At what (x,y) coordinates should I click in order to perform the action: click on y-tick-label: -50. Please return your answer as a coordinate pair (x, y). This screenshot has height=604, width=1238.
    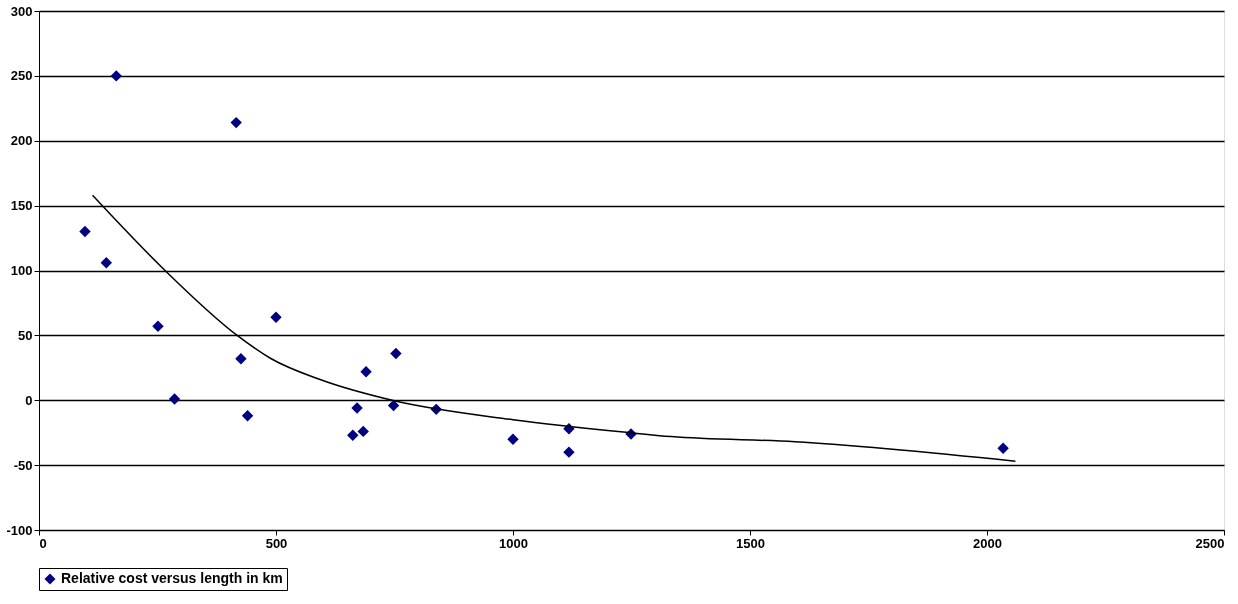
    Looking at the image, I should click on (23, 465).